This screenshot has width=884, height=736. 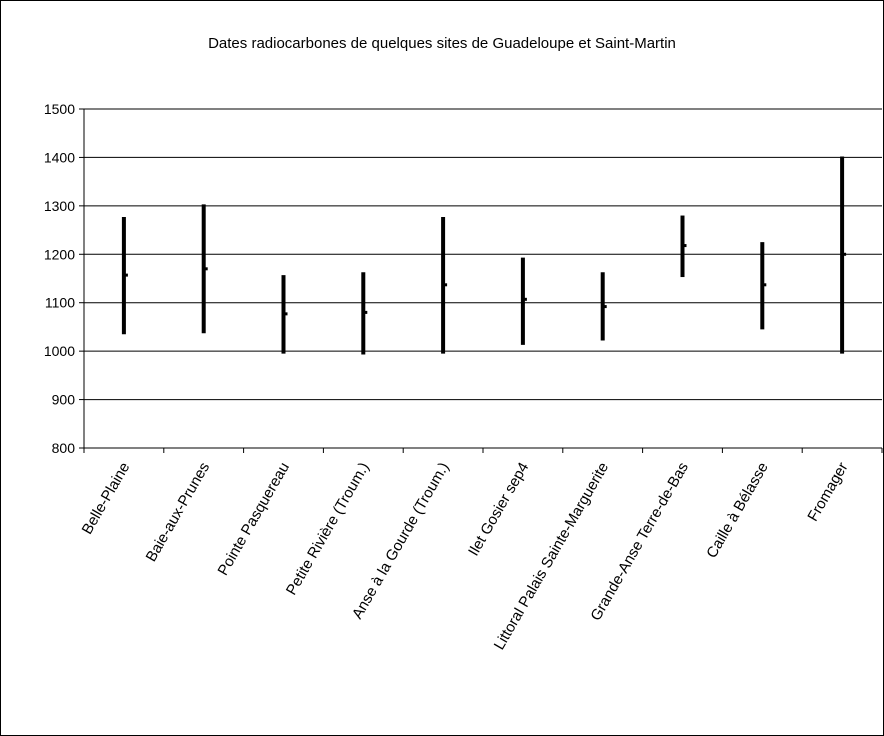 What do you see at coordinates (64, 400) in the screenshot?
I see `y-tick-label: 900` at bounding box center [64, 400].